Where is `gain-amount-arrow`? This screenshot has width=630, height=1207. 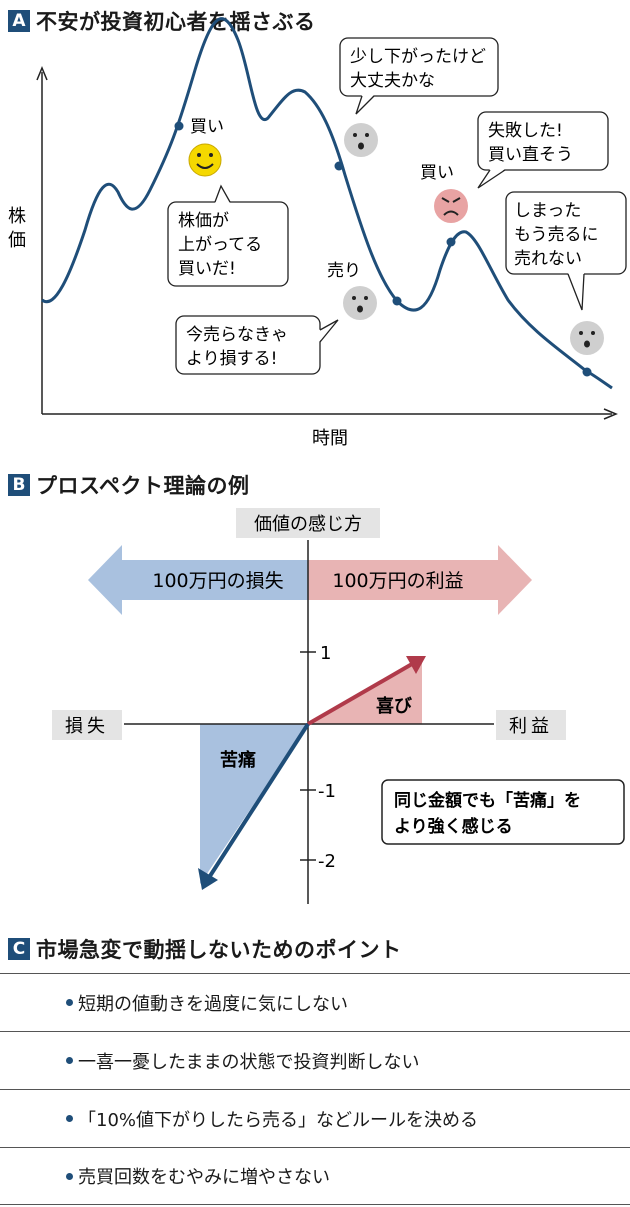
gain-amount-arrow is located at coordinates (420, 580).